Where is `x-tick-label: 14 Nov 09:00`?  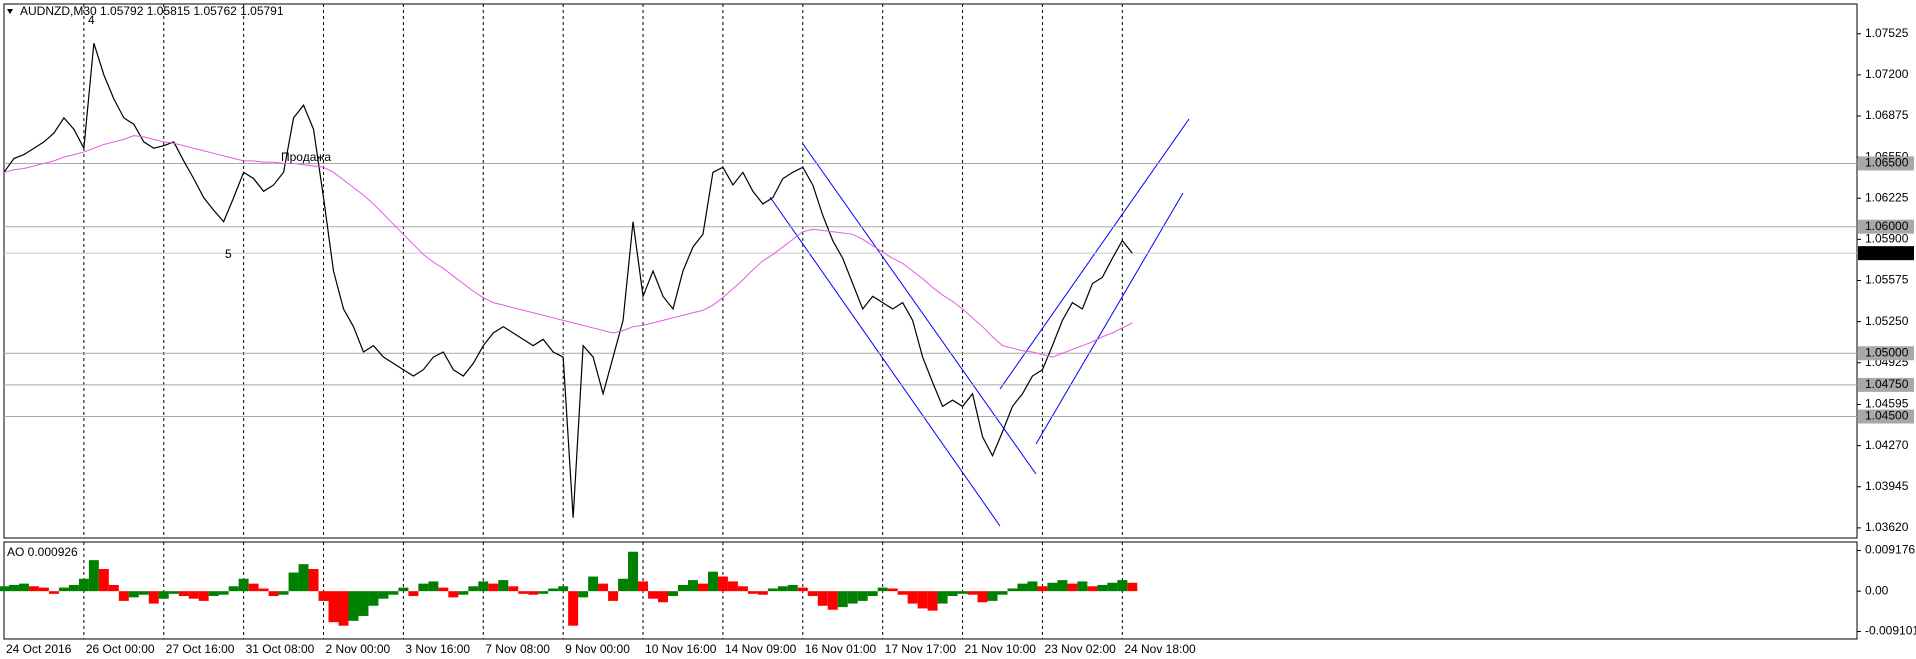 x-tick-label: 14 Nov 09:00 is located at coordinates (761, 649).